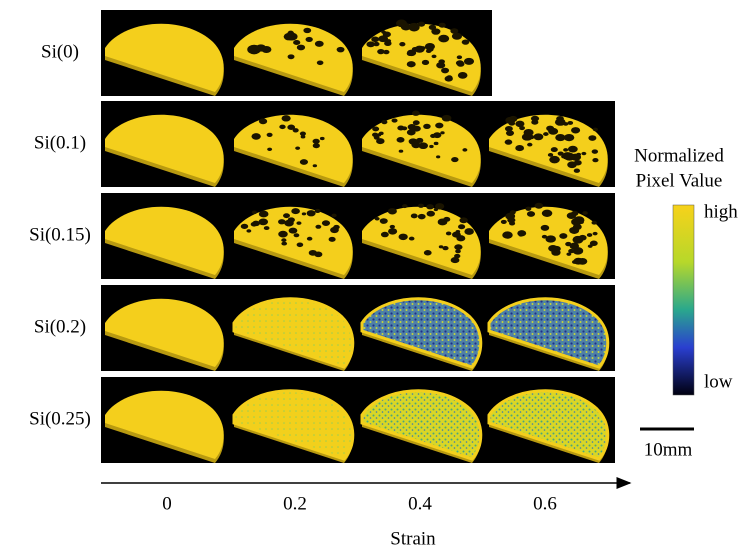 This screenshot has height=556, width=745. What do you see at coordinates (718, 381) in the screenshot?
I see `colorbar-low: low` at bounding box center [718, 381].